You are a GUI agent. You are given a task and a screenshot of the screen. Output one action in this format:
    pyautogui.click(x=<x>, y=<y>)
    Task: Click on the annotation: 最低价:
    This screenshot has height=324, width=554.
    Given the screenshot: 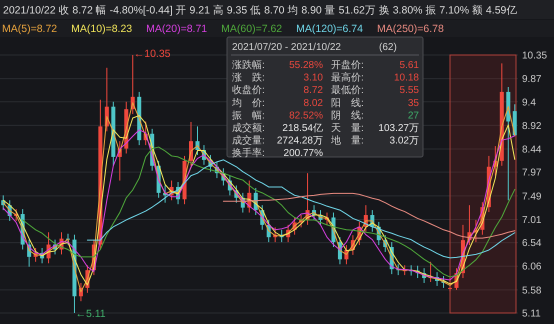 What is the action you would take?
    pyautogui.click(x=347, y=90)
    